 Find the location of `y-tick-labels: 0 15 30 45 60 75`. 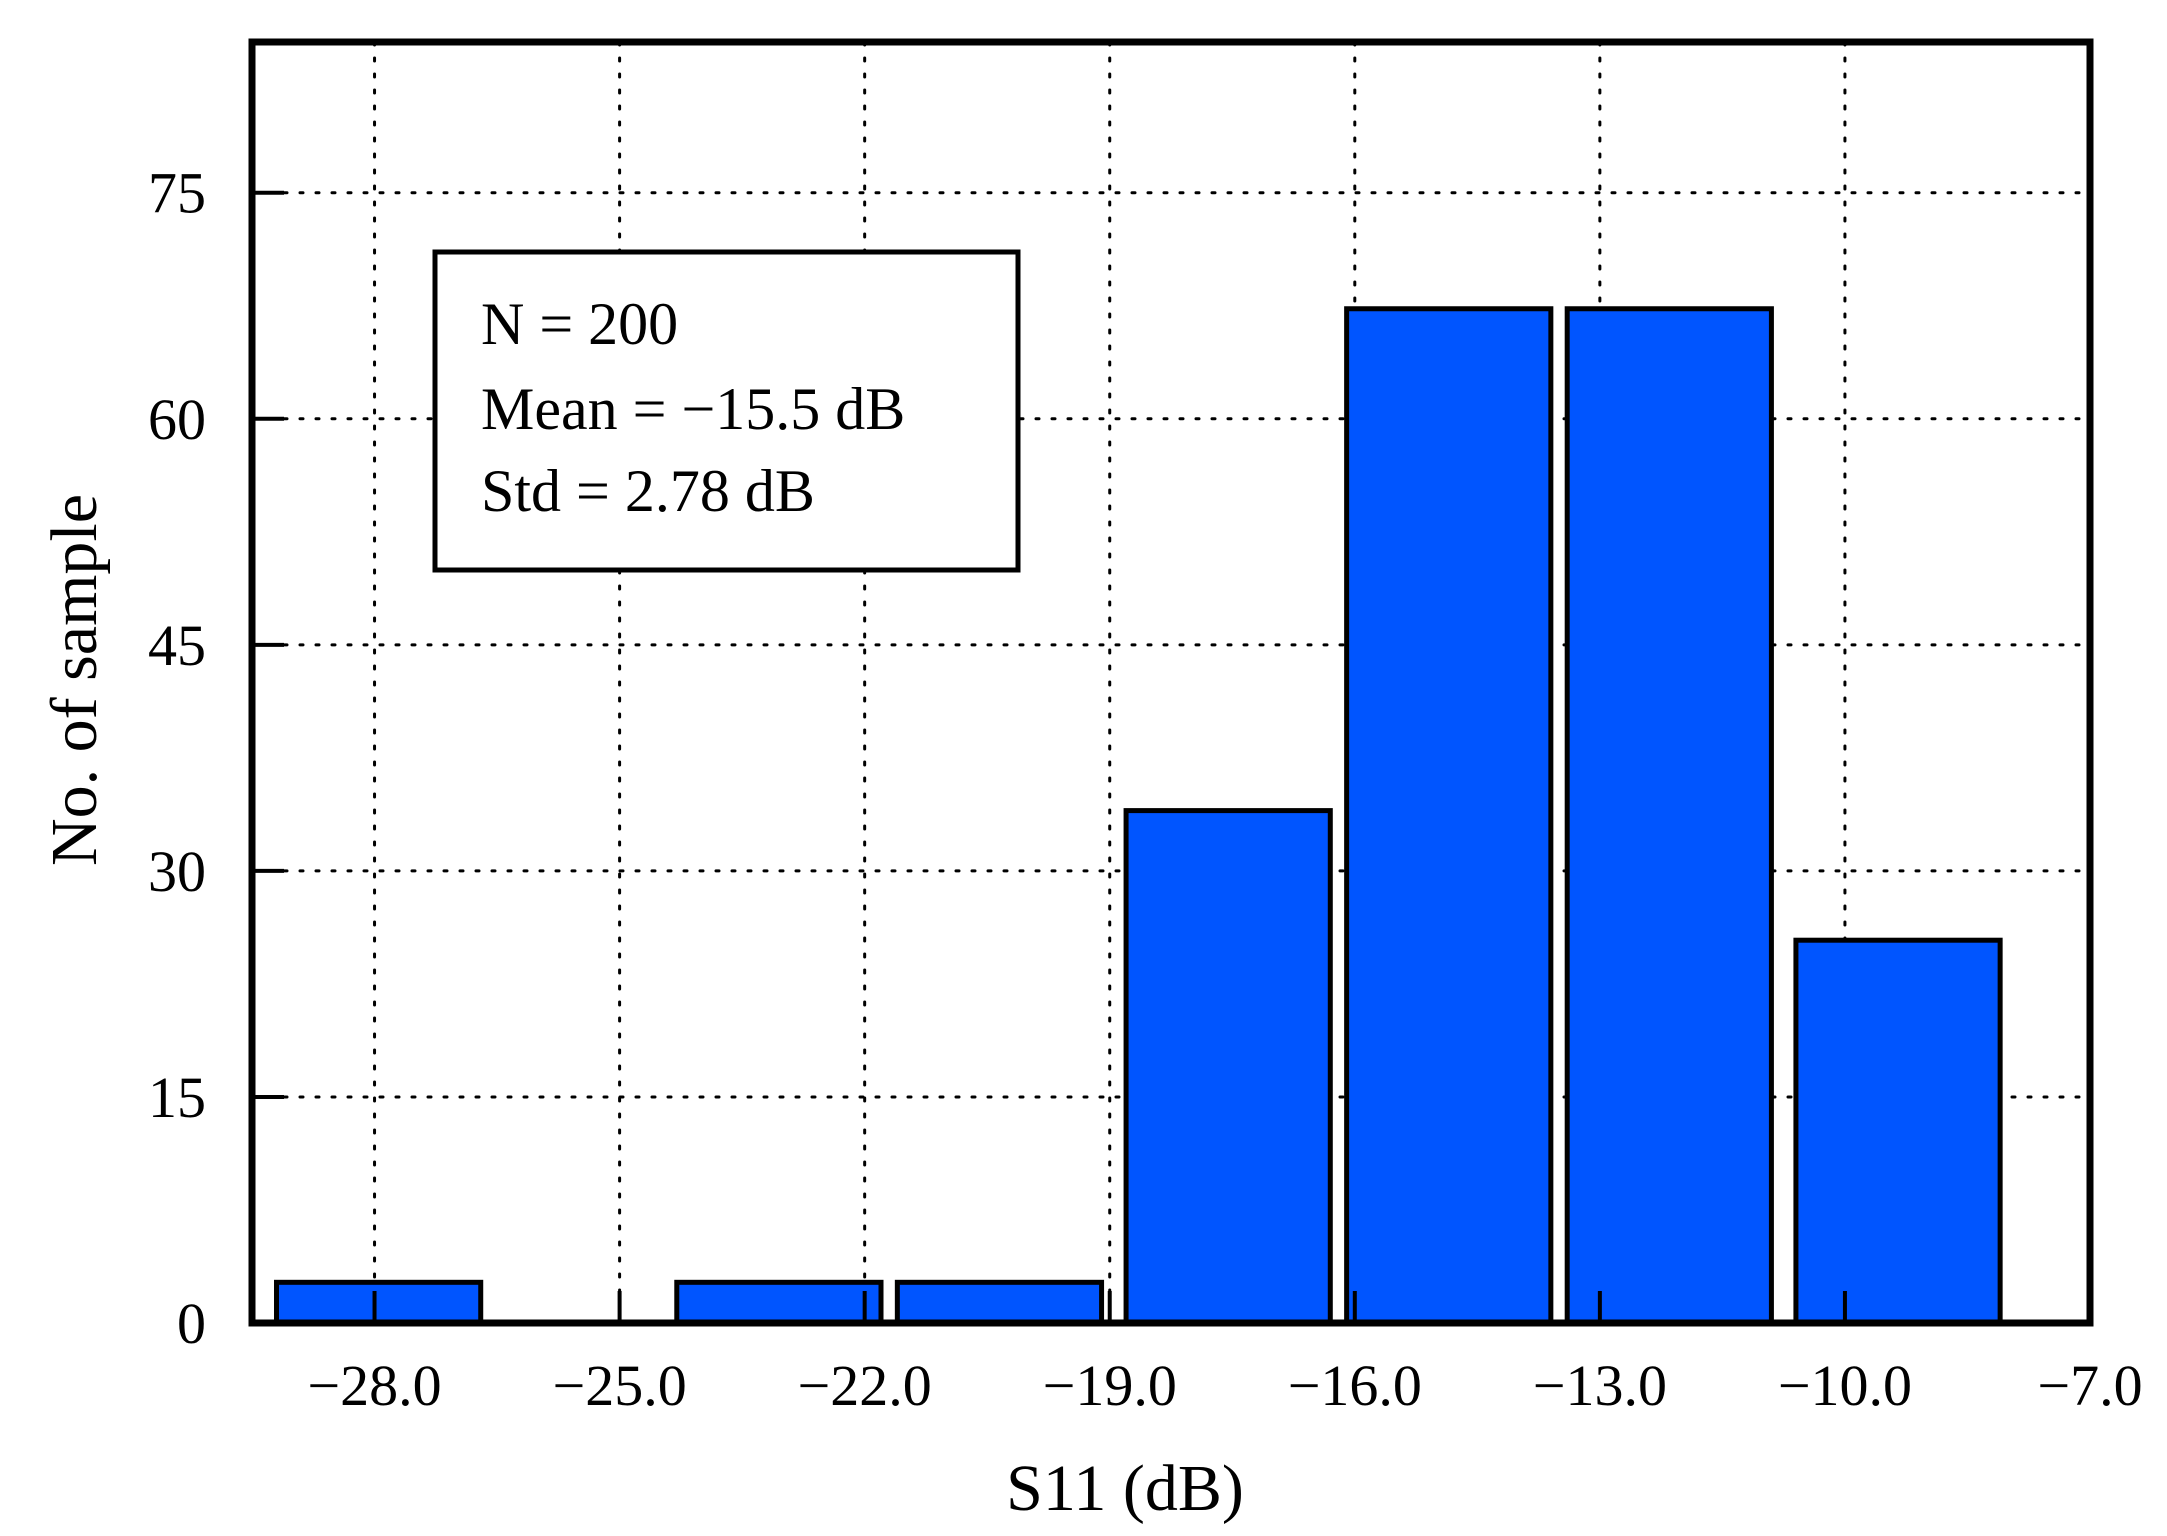

y-tick-labels: 0 15 30 45 60 75 is located at coordinates (177, 758).